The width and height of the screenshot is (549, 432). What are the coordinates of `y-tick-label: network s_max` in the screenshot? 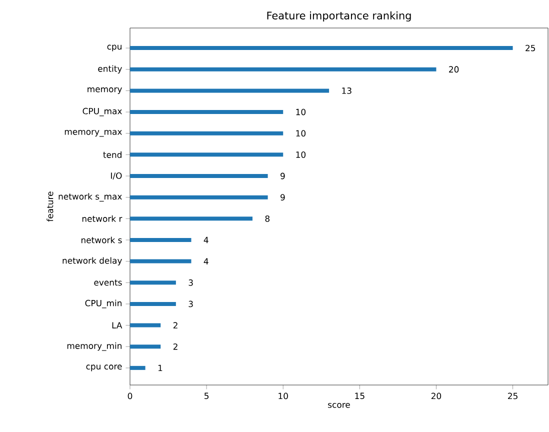 It's located at (90, 197).